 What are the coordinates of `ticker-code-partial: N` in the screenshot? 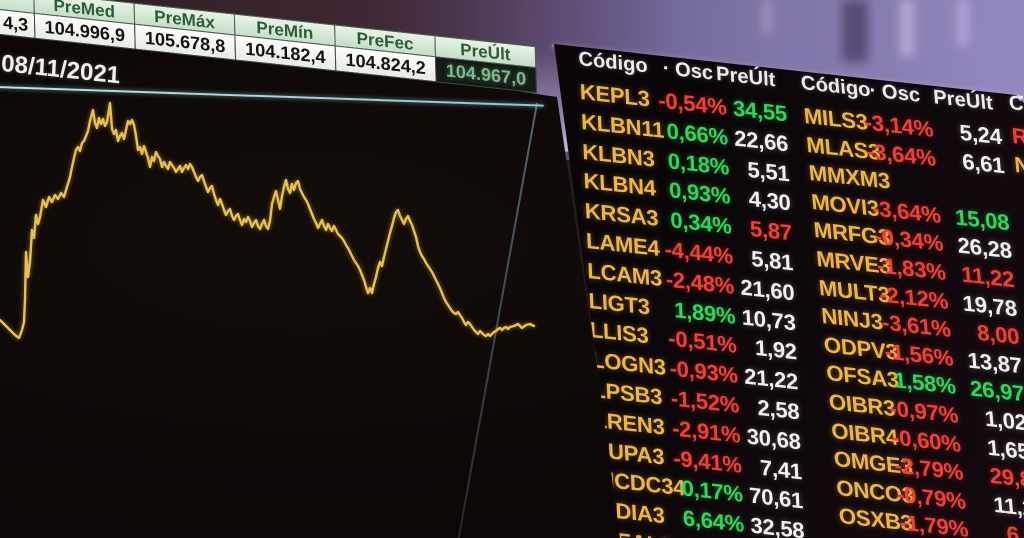 It's located at (1018, 165).